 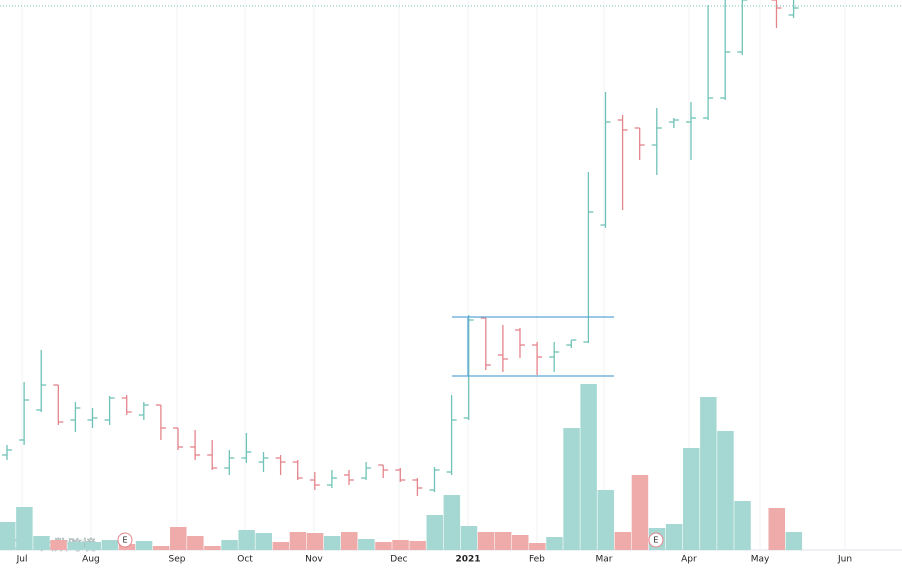 I want to click on x-tick-label: Nov, so click(x=314, y=560).